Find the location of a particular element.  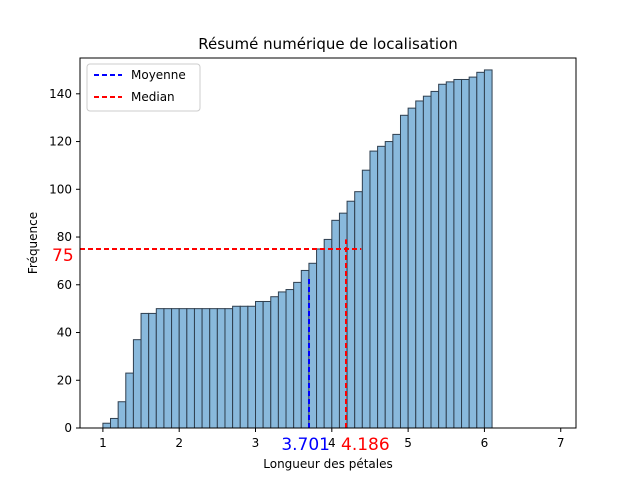

y-tick-label: 0 is located at coordinates (68, 428).